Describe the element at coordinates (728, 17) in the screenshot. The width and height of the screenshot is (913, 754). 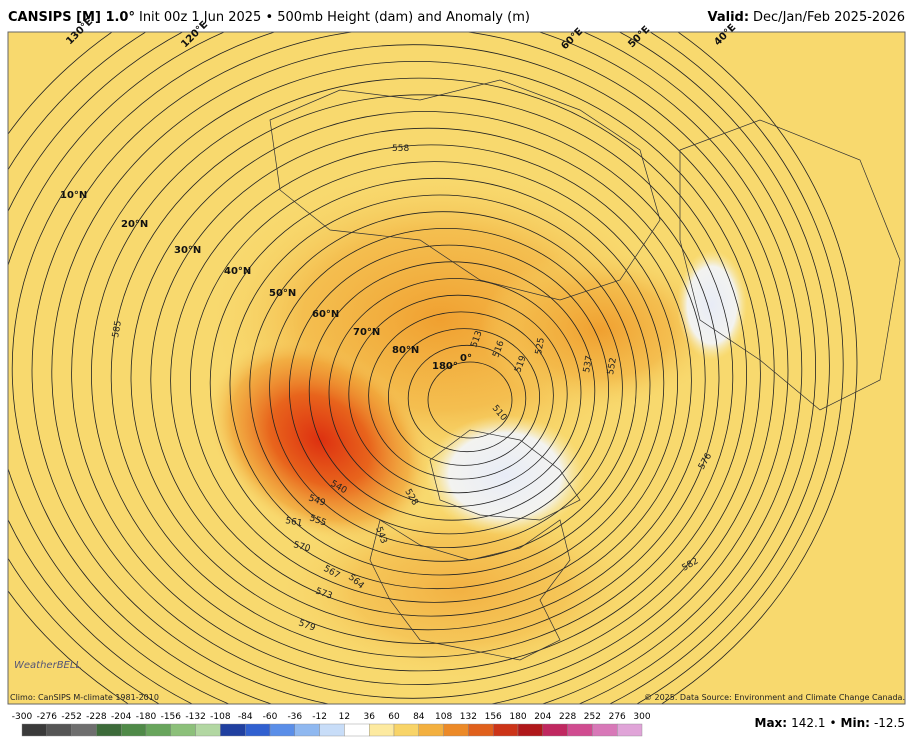
I see `valid-label: Valid:` at that location.